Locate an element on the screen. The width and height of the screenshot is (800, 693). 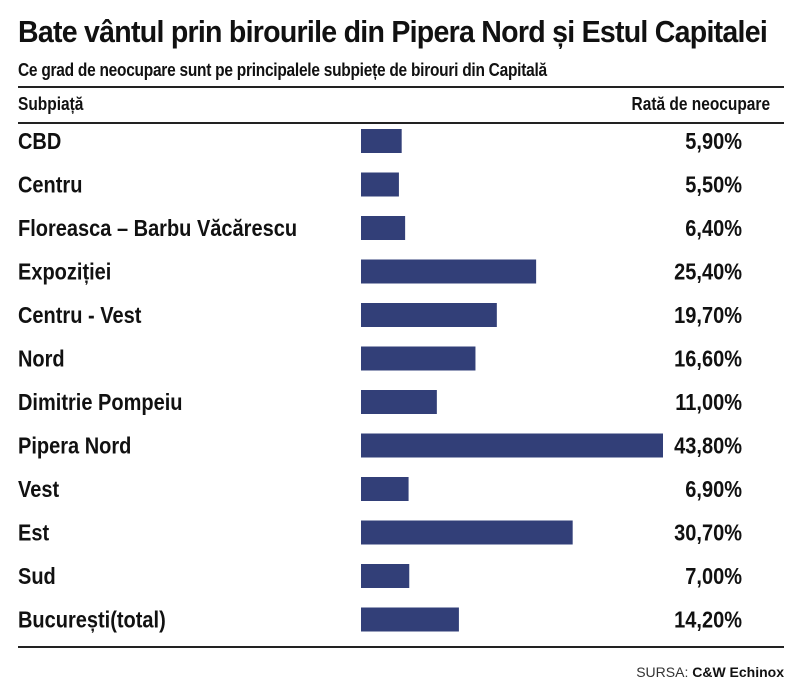
category-label: Sud is located at coordinates (37, 576).